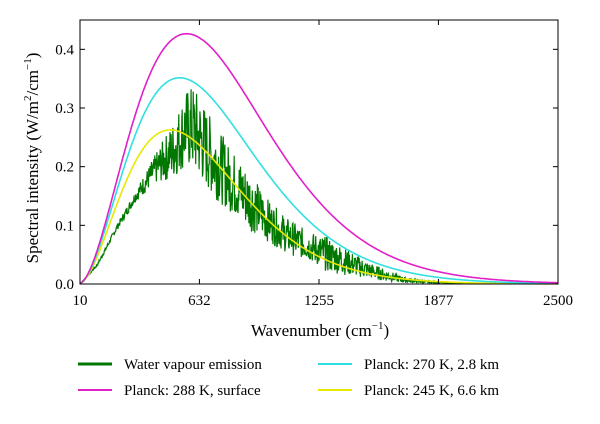  I want to click on y-tick-label: 0.2, so click(64, 168).